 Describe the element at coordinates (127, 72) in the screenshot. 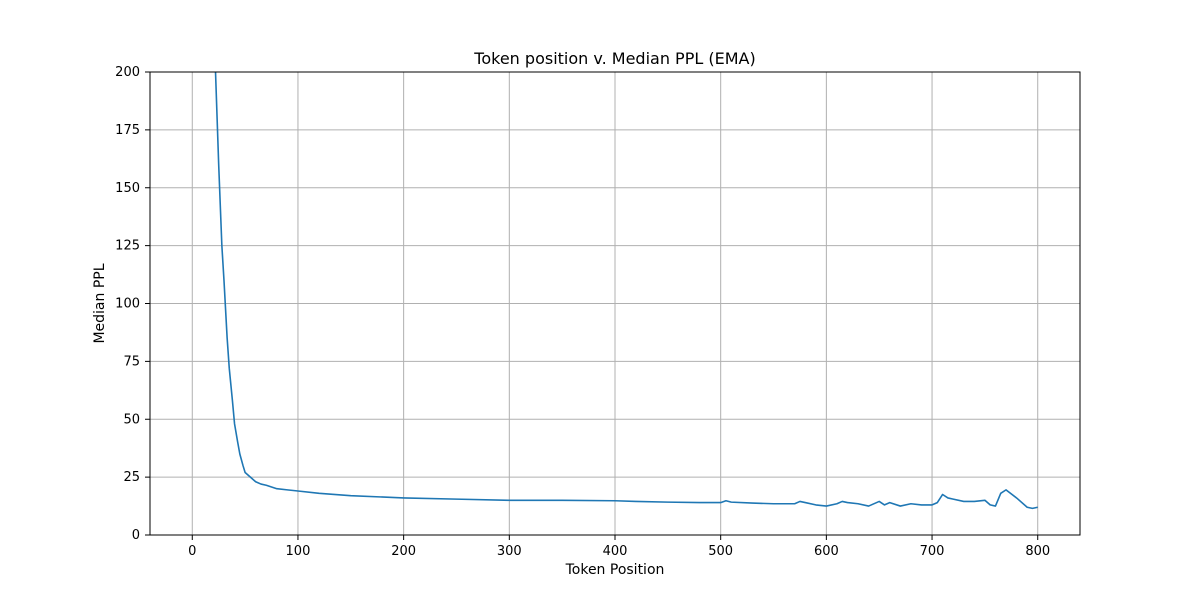

I see `y-tick-label: 200` at that location.